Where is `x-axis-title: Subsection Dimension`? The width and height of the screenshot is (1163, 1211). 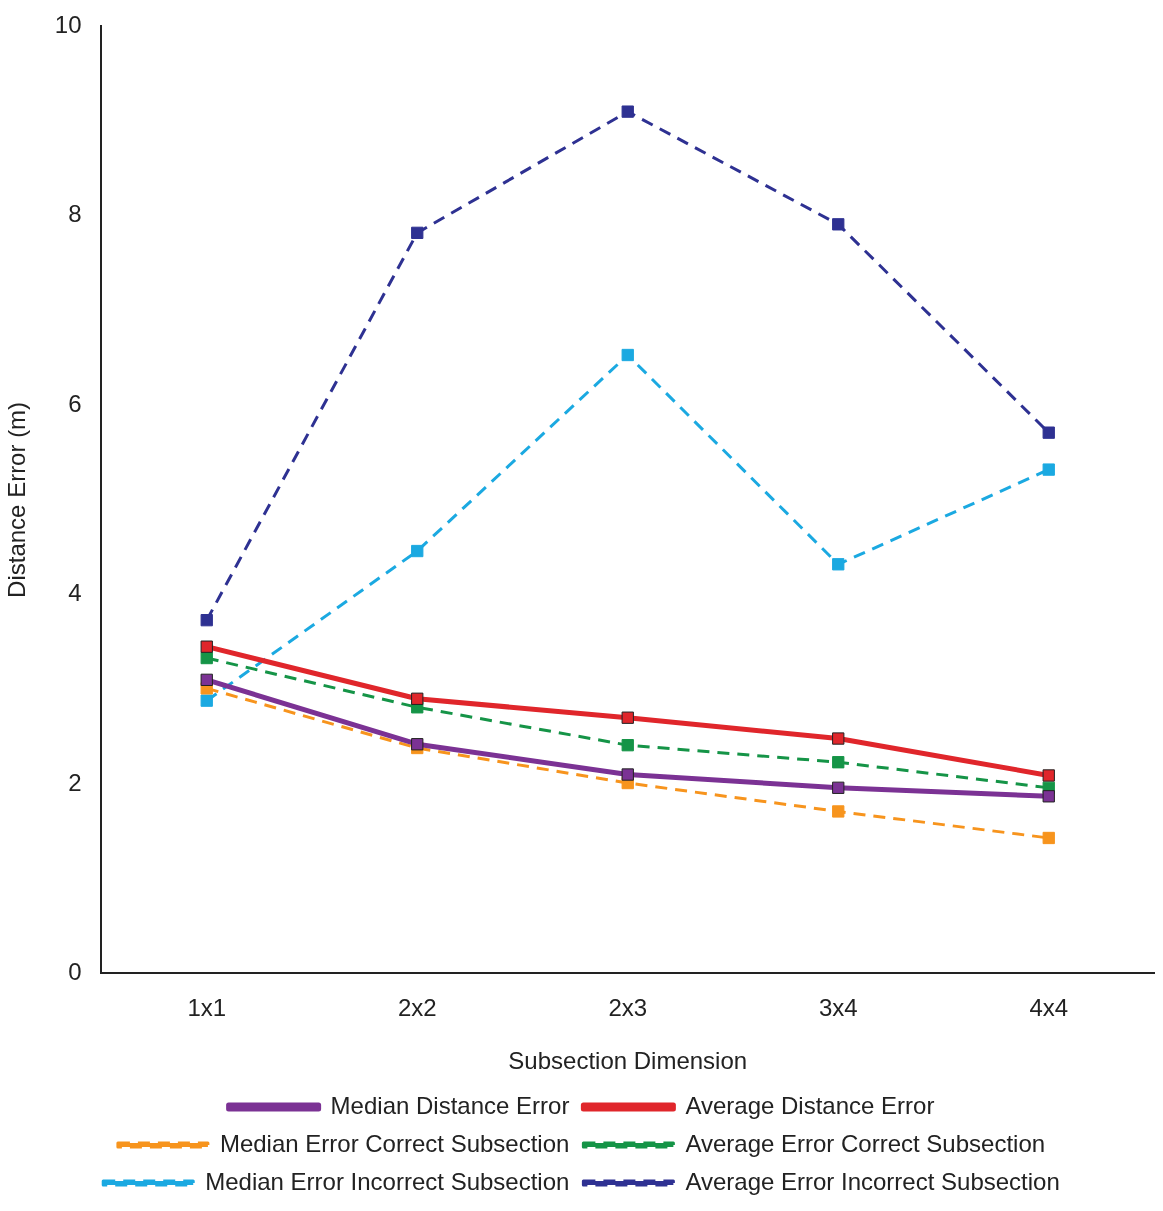
x-axis-title: Subsection Dimension is located at coordinates (628, 1061).